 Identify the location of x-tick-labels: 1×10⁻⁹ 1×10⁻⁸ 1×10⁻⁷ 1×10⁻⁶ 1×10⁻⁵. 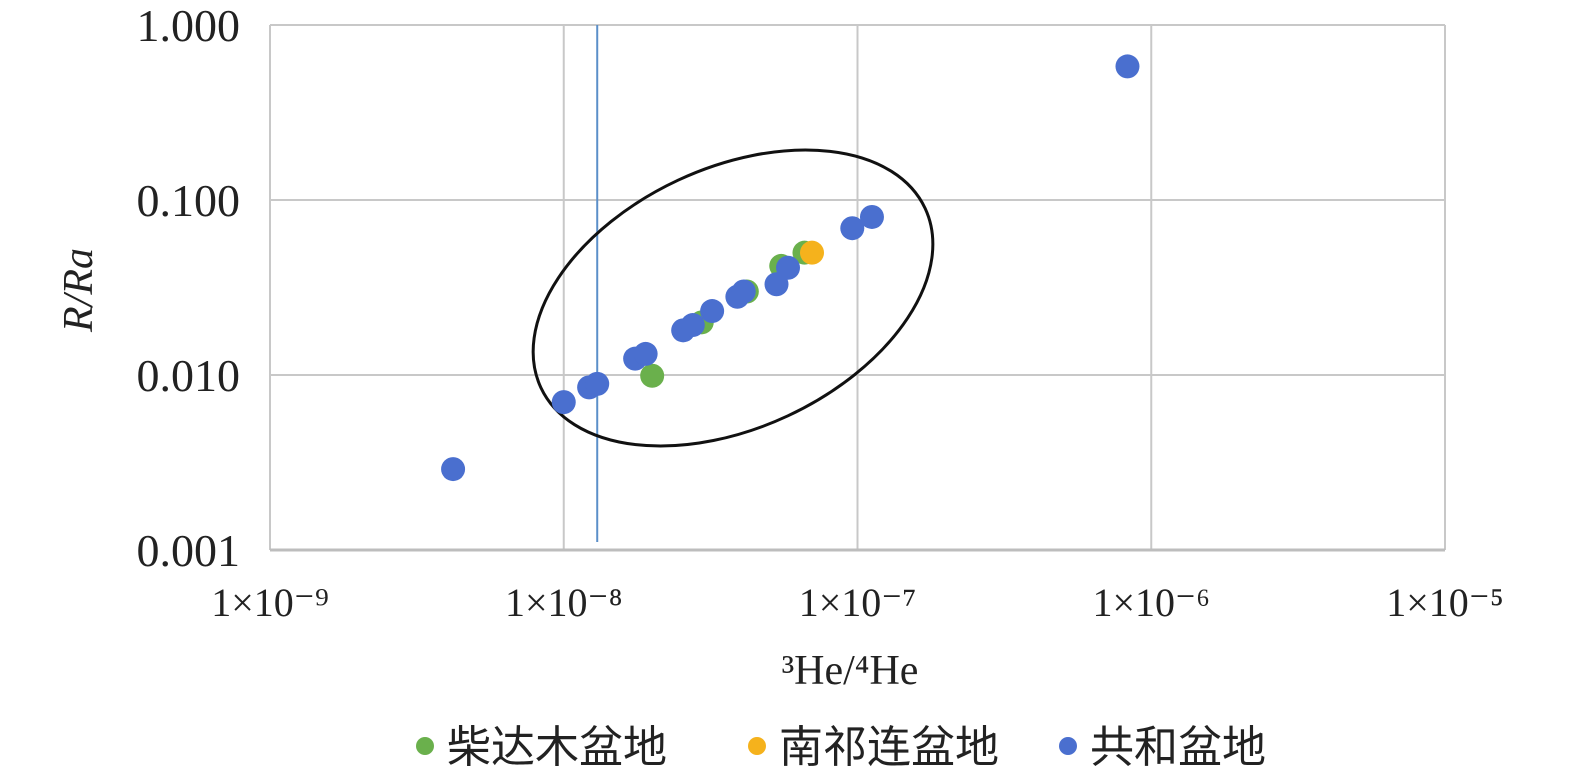
(857, 602).